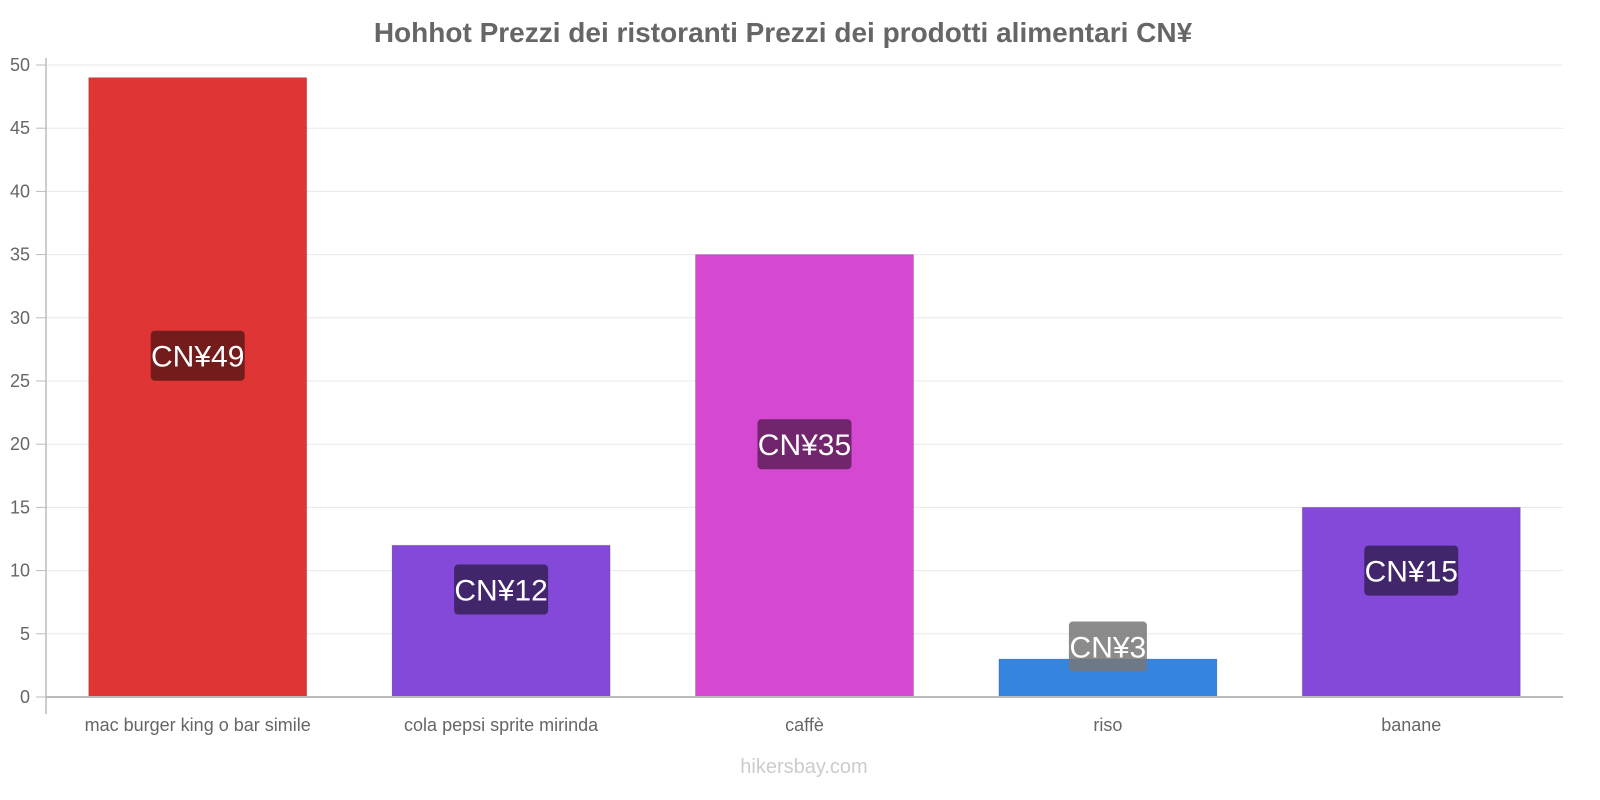  I want to click on y-tick-label: 35, so click(20, 255).